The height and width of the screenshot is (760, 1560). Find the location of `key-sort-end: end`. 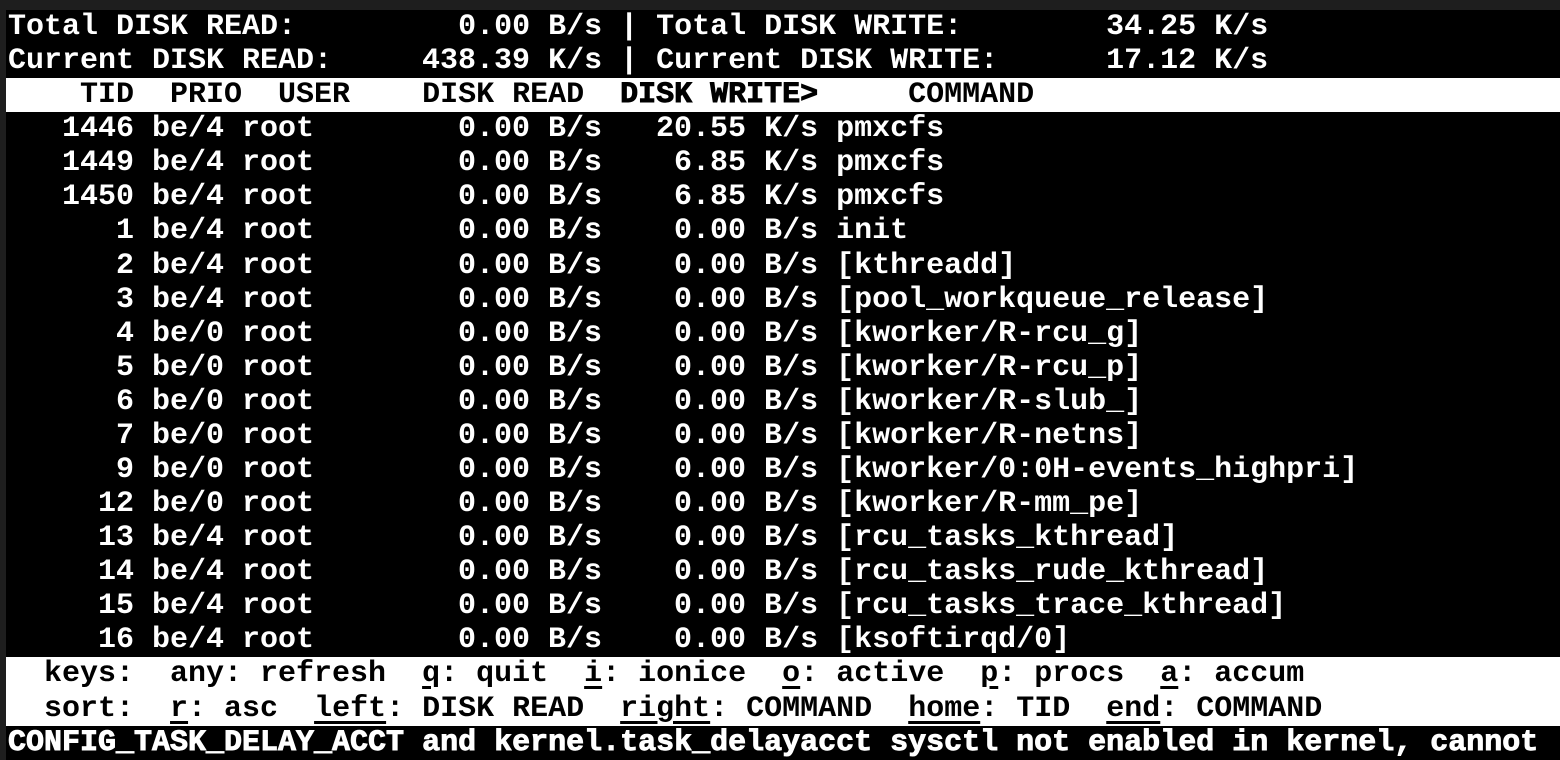

key-sort-end: end is located at coordinates (1133, 708).